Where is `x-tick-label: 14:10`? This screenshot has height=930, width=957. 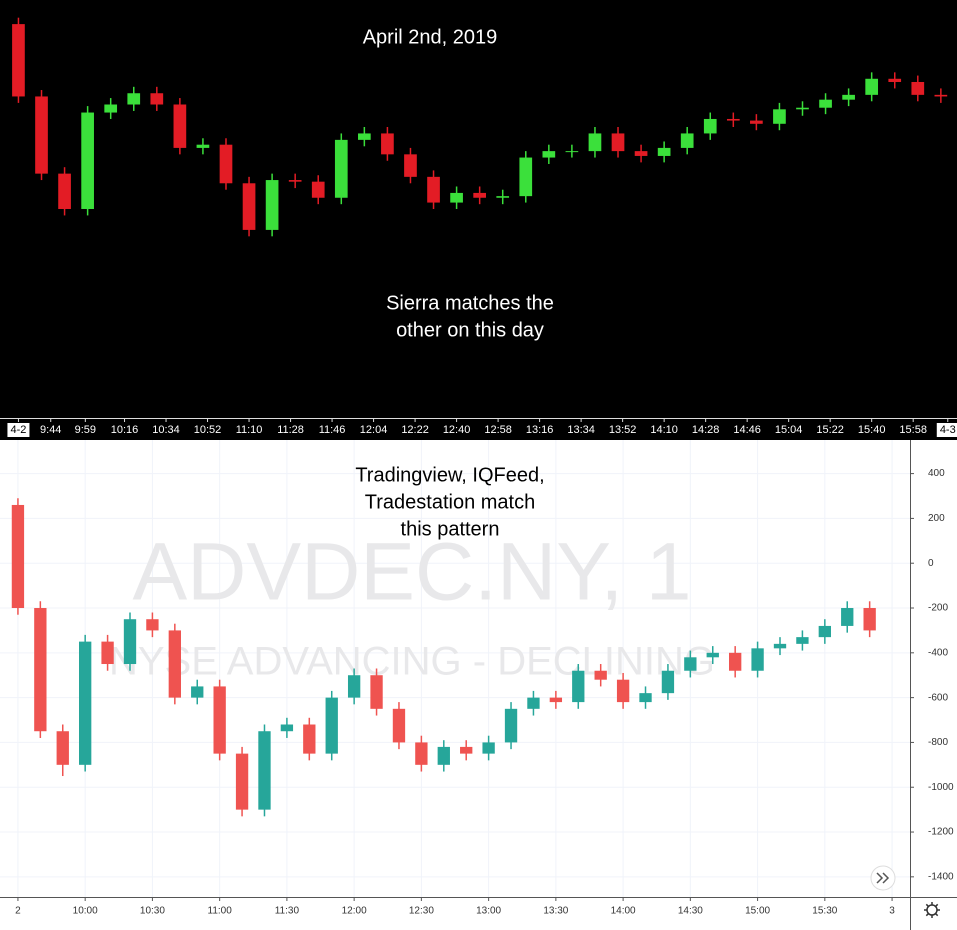 x-tick-label: 14:10 is located at coordinates (664, 430).